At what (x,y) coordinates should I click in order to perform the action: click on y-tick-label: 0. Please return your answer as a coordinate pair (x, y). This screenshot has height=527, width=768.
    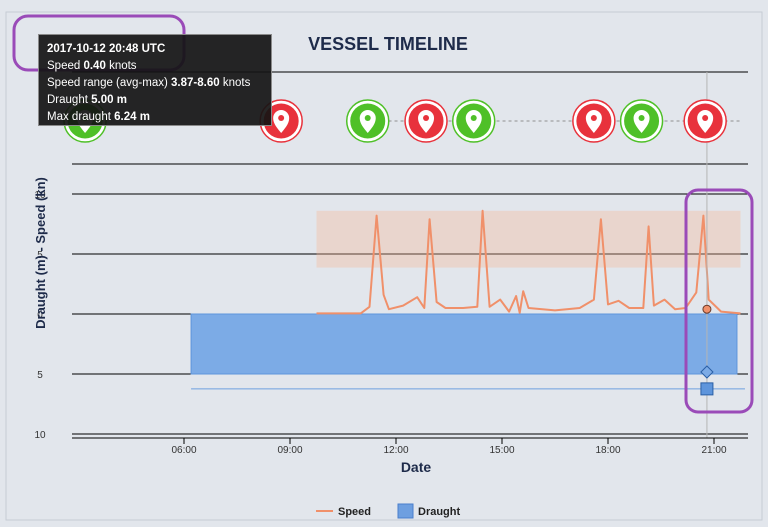
    Looking at the image, I should click on (40, 315).